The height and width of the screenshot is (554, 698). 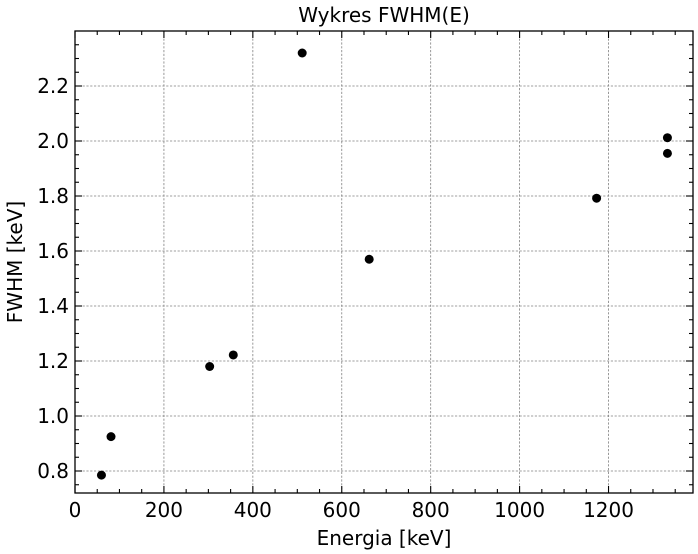 I want to click on y-tick-label: 0.8, so click(x=53, y=471).